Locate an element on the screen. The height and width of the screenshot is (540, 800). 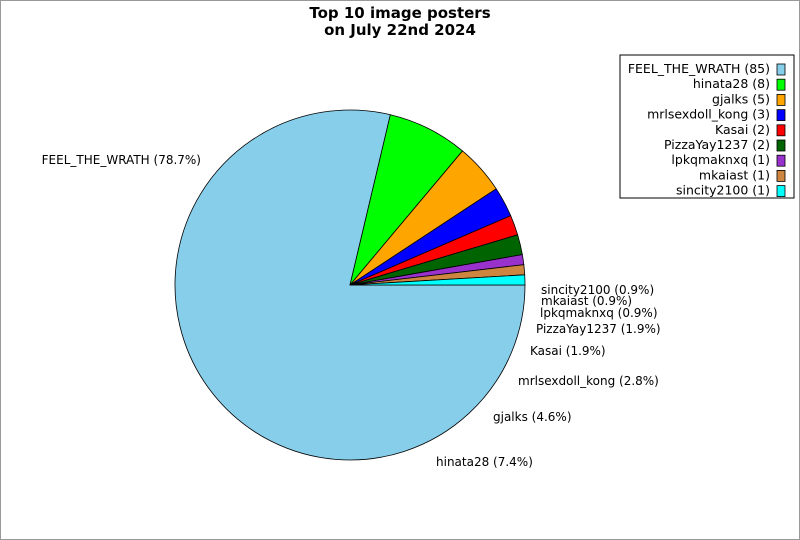
slice-label-pizzayay1237: PizzaYay1237 (1.9%) is located at coordinates (598, 329).